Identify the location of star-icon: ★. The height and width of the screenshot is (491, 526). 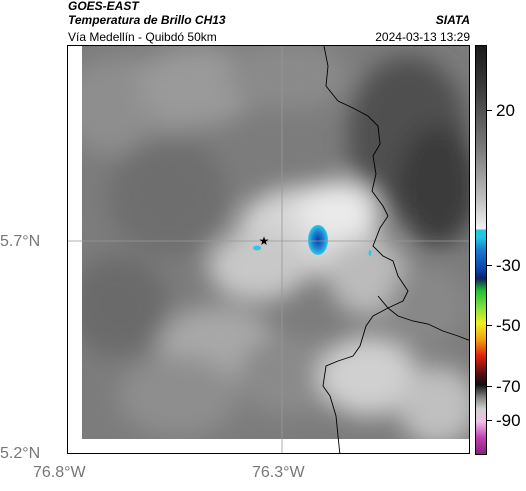
(264, 241).